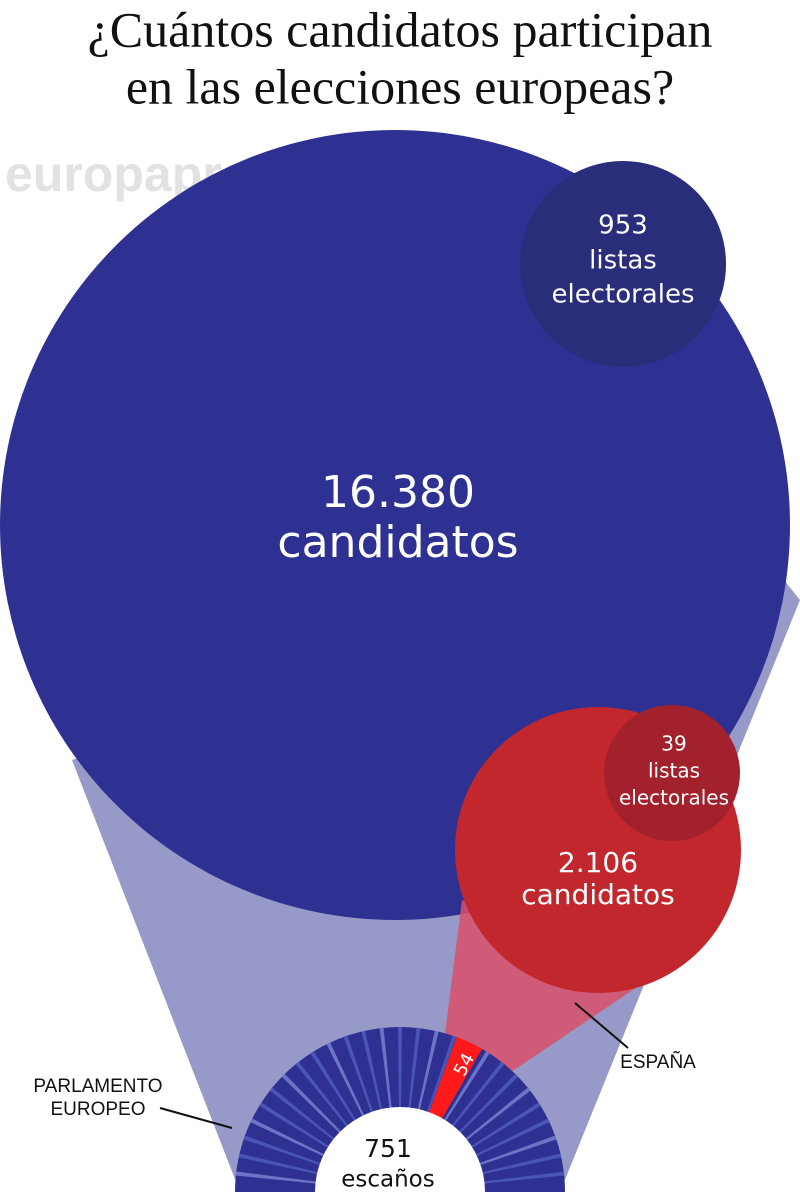 Image resolution: width=800 pixels, height=1199 pixels. What do you see at coordinates (388, 1180) in the screenshot?
I see `parliament-seats-label: escaños` at bounding box center [388, 1180].